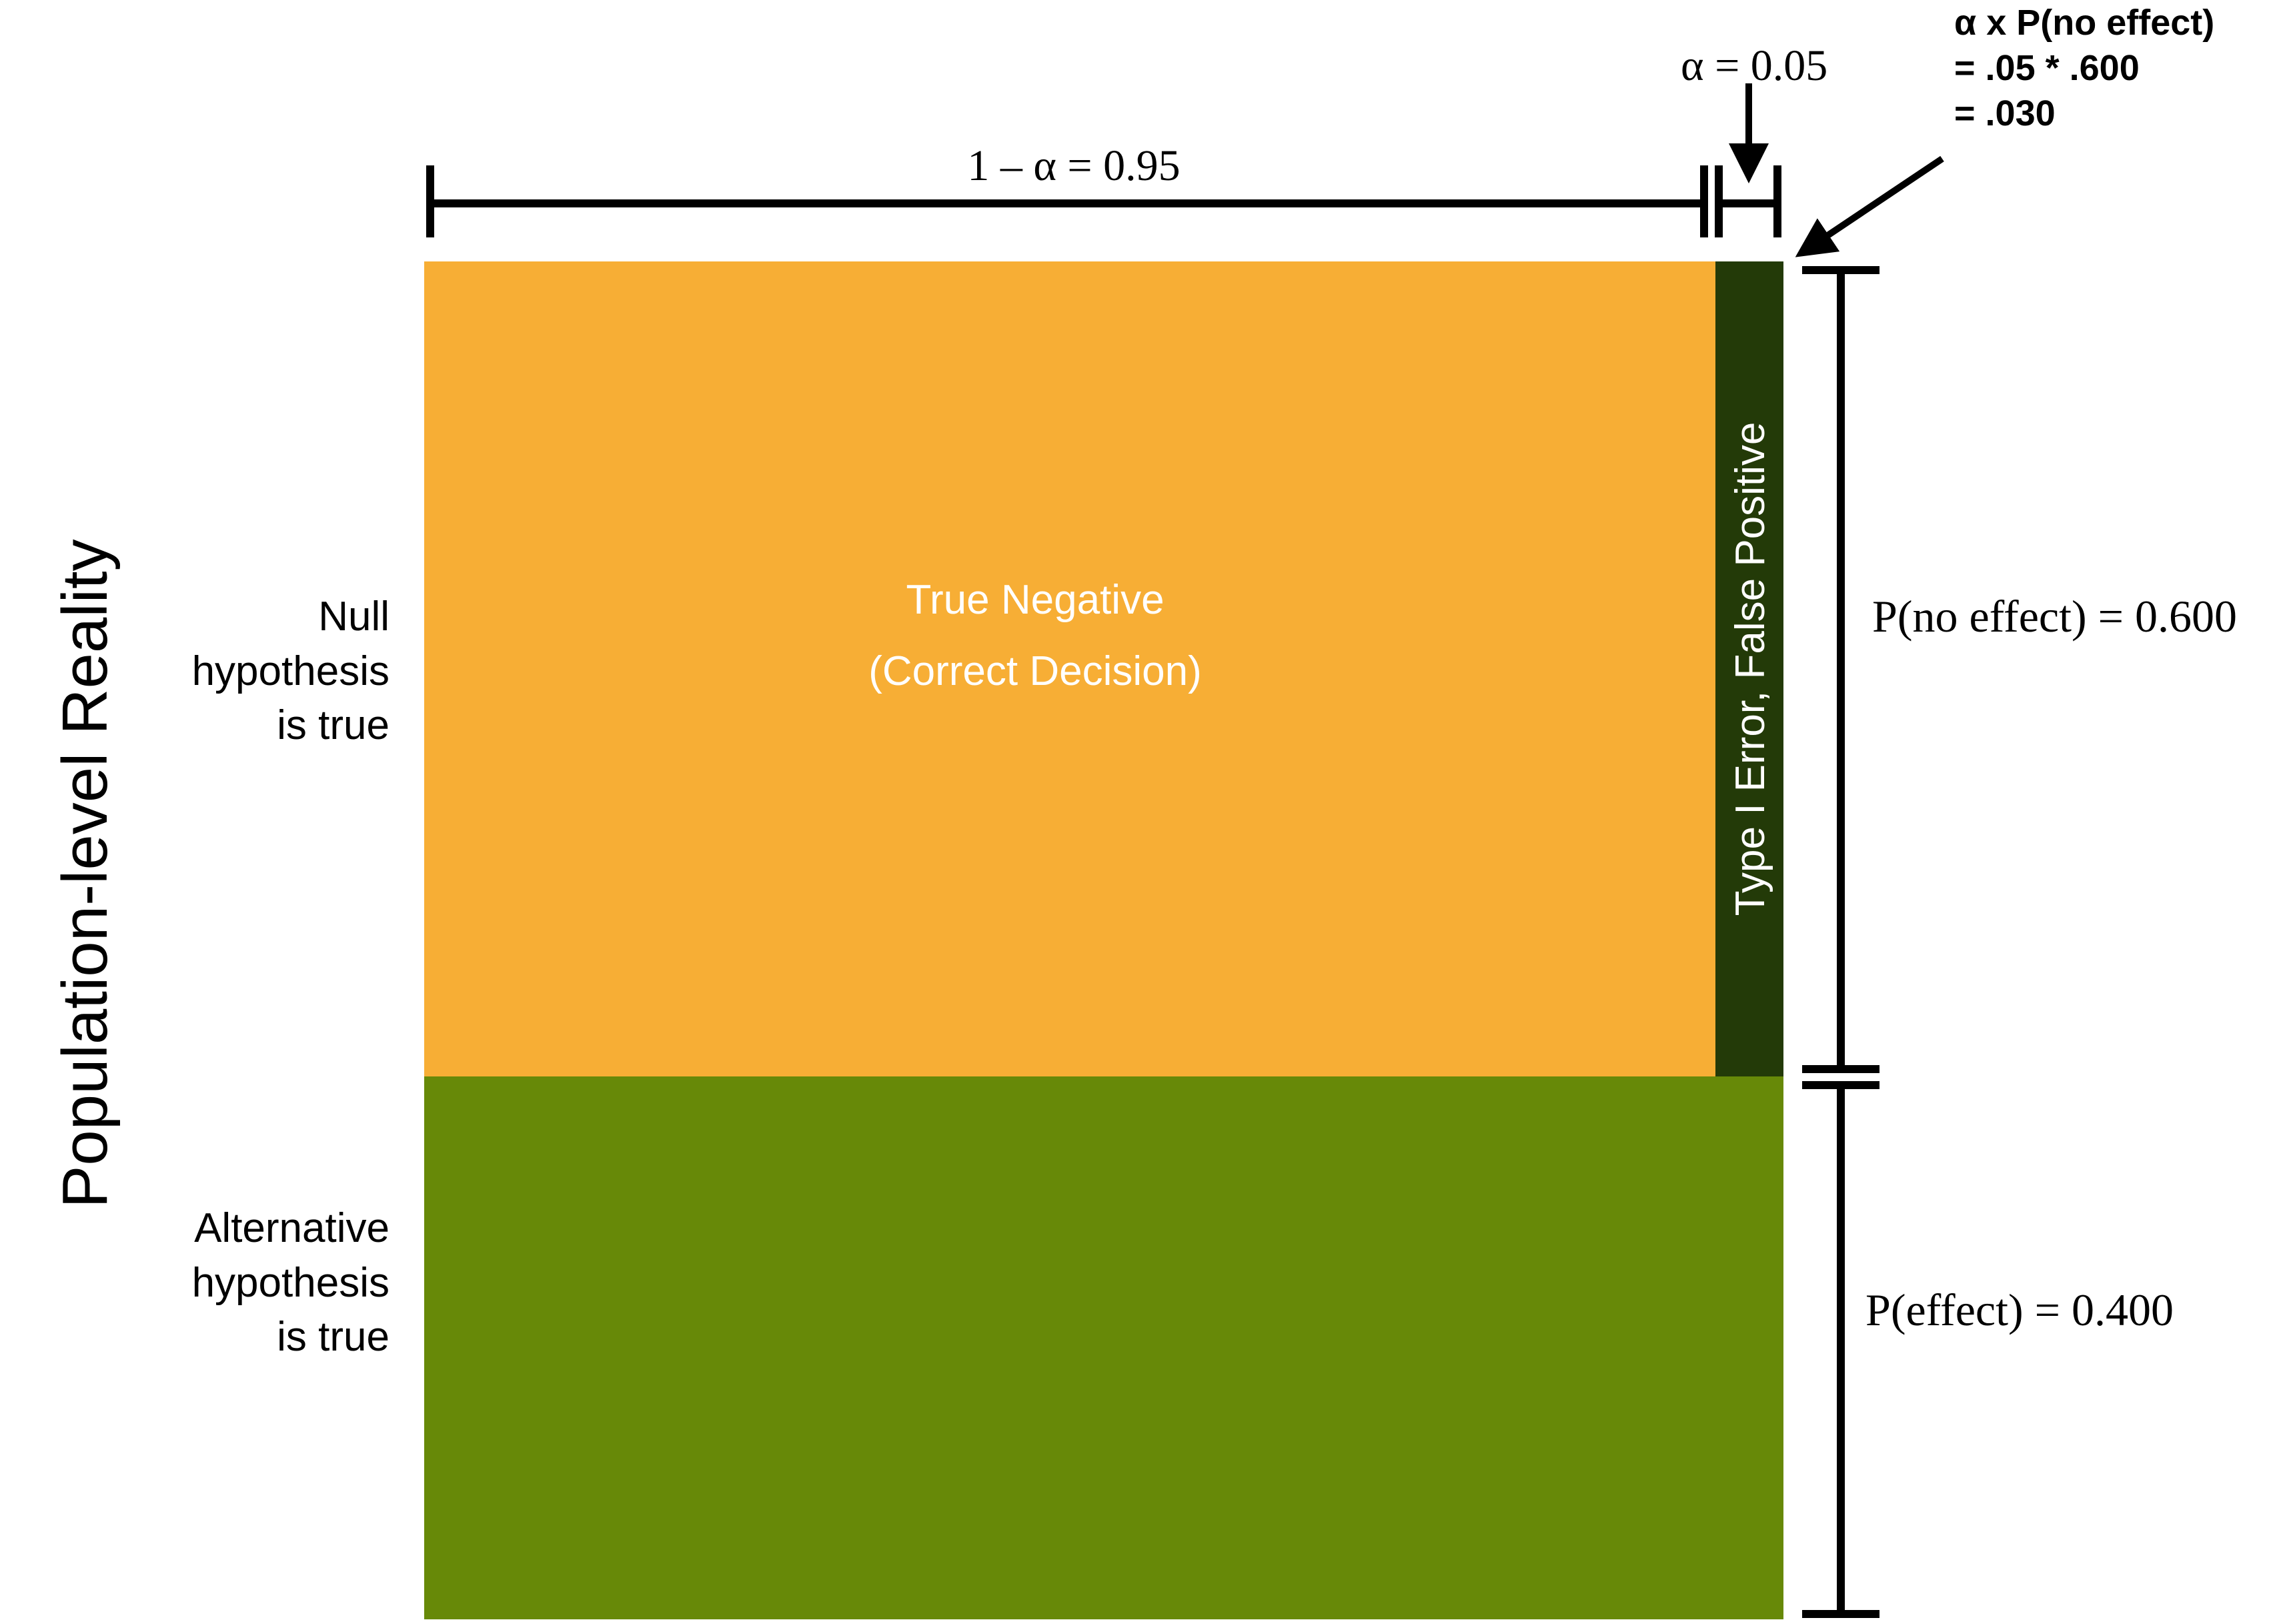  Describe the element at coordinates (333, 1337) in the screenshot. I see `alt-label-line-3: is true` at that location.